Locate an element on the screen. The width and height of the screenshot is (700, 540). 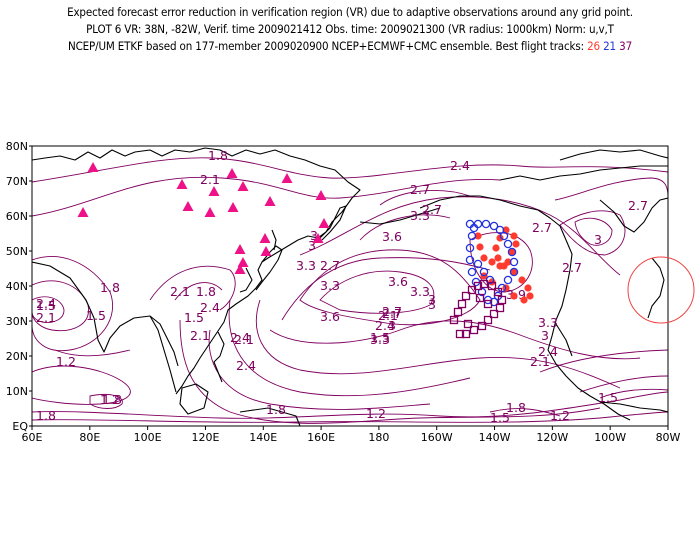
x-tick-label: 120W is located at coordinates (552, 437).